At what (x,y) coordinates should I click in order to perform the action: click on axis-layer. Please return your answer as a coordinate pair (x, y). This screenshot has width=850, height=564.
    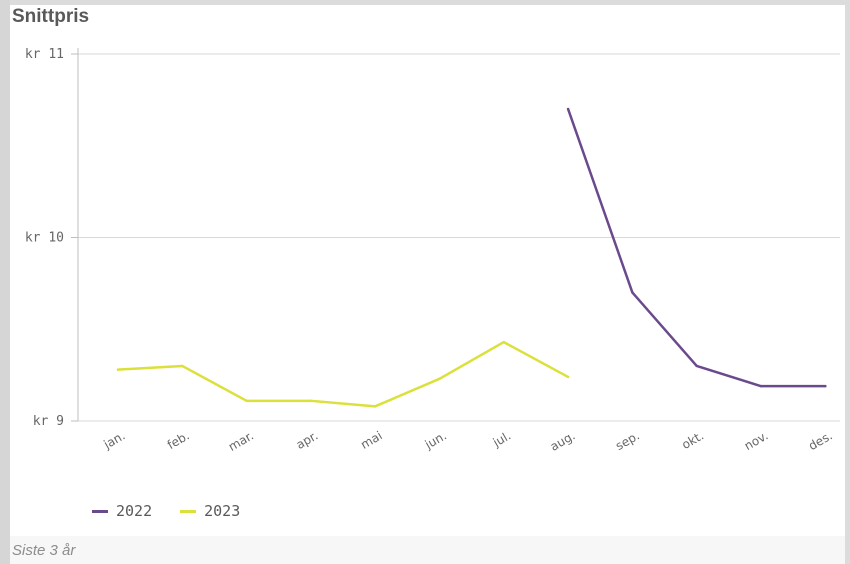
    Looking at the image, I should click on (75, 235).